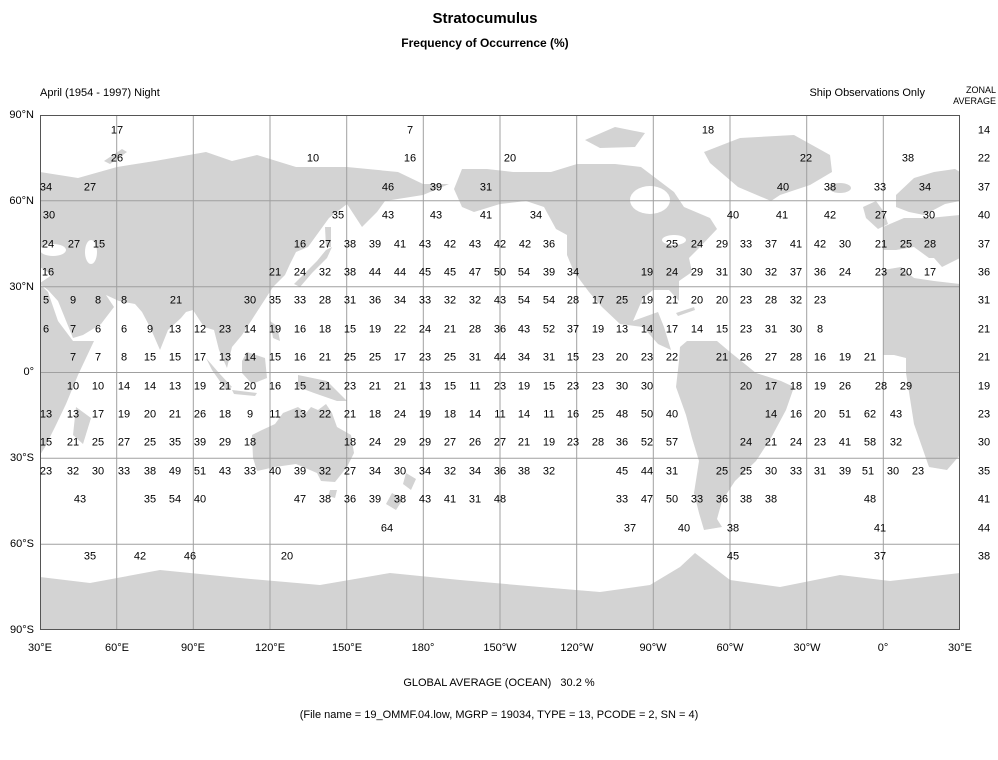  What do you see at coordinates (73, 329) in the screenshot?
I see `grid-value: 7` at bounding box center [73, 329].